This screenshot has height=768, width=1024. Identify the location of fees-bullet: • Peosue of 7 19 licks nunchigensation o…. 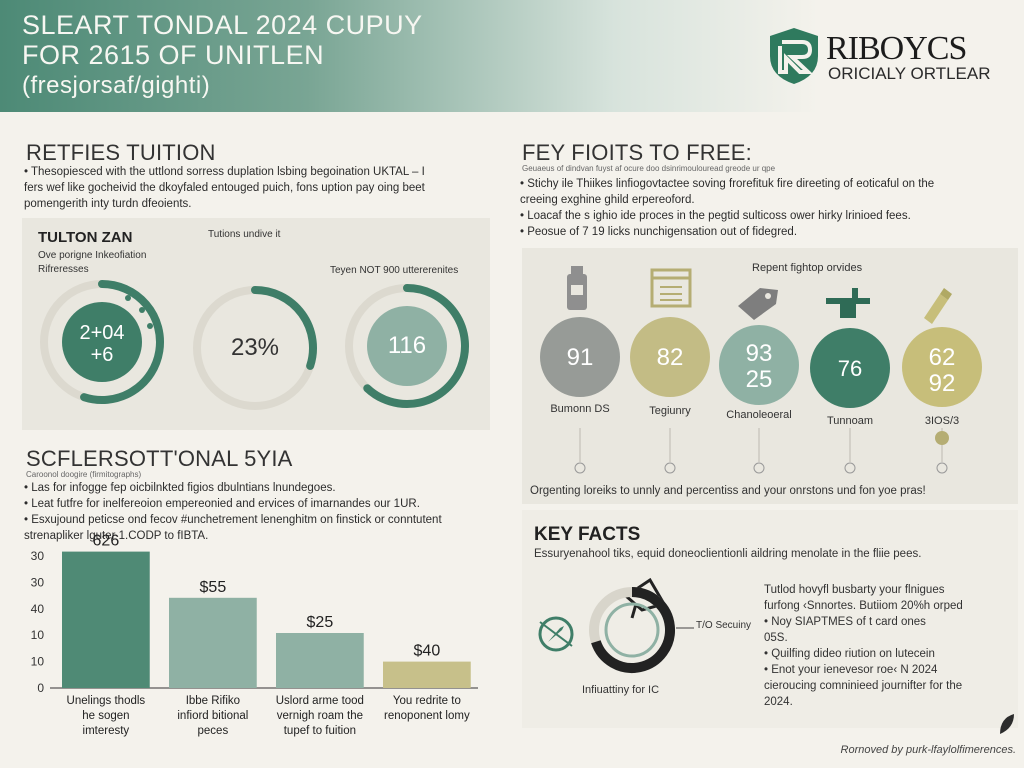
(659, 232).